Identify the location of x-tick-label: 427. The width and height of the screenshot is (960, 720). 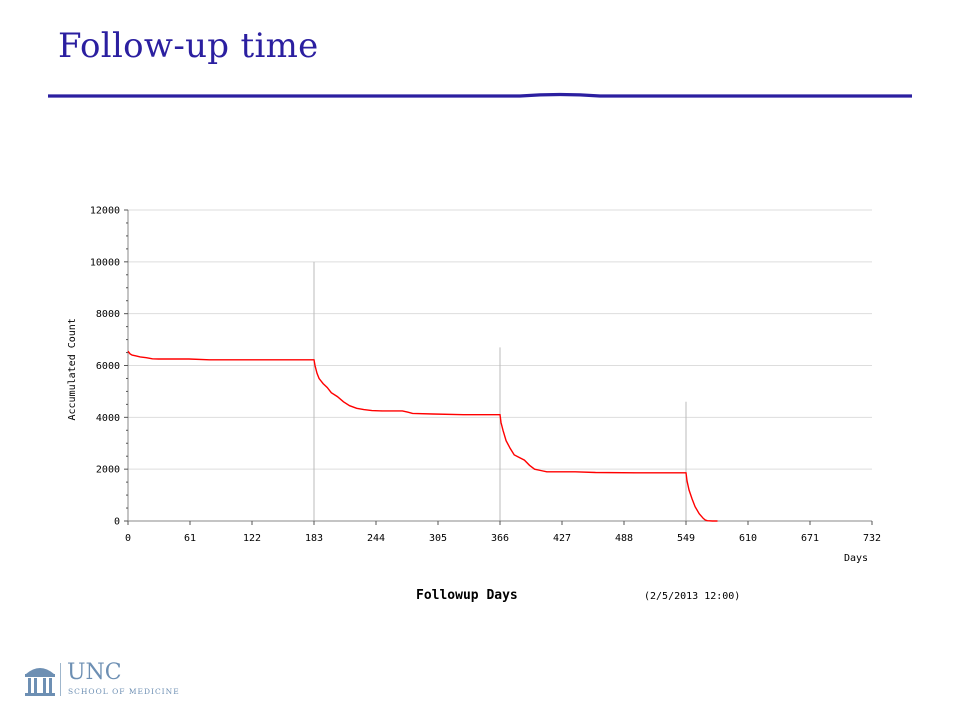
(562, 538).